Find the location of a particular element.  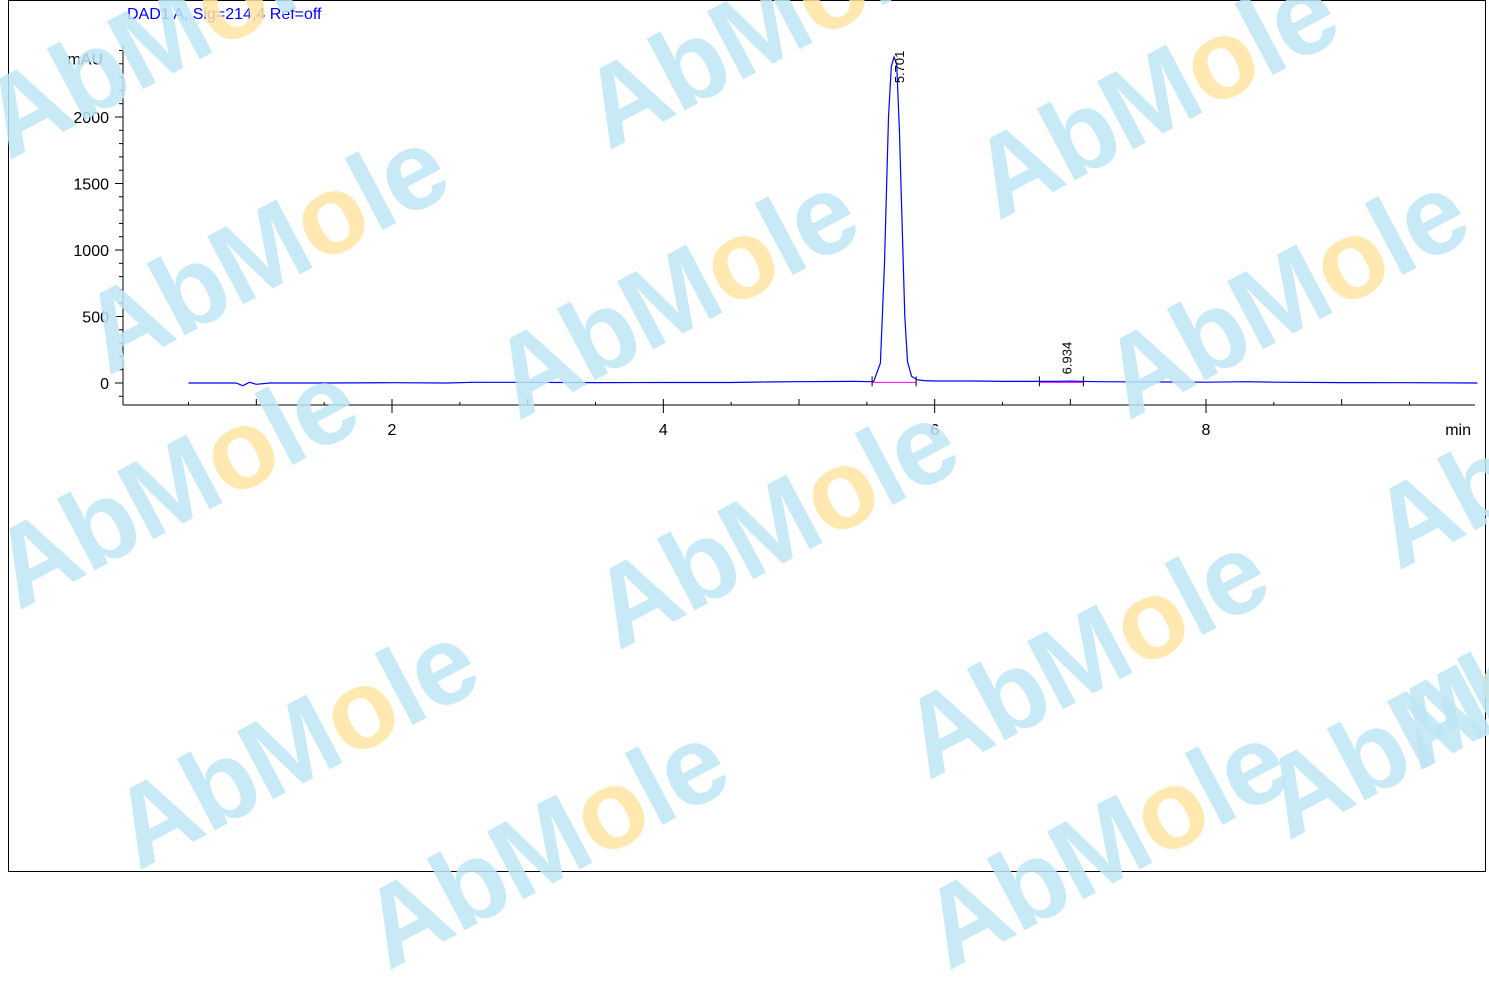

y-tick-label: 1000 is located at coordinates (91, 251).